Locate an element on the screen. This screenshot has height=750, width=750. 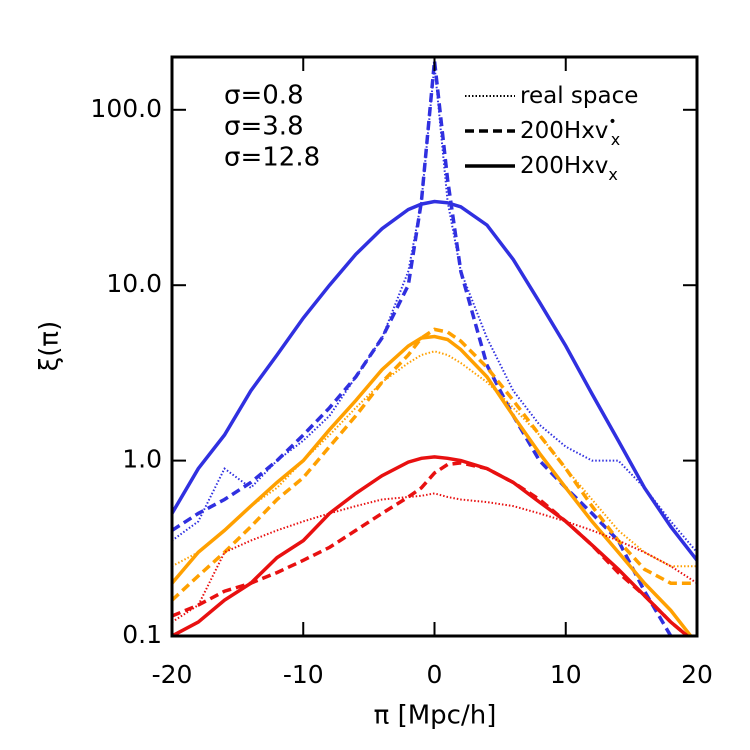
x-tick-label: -20 is located at coordinates (172, 674).